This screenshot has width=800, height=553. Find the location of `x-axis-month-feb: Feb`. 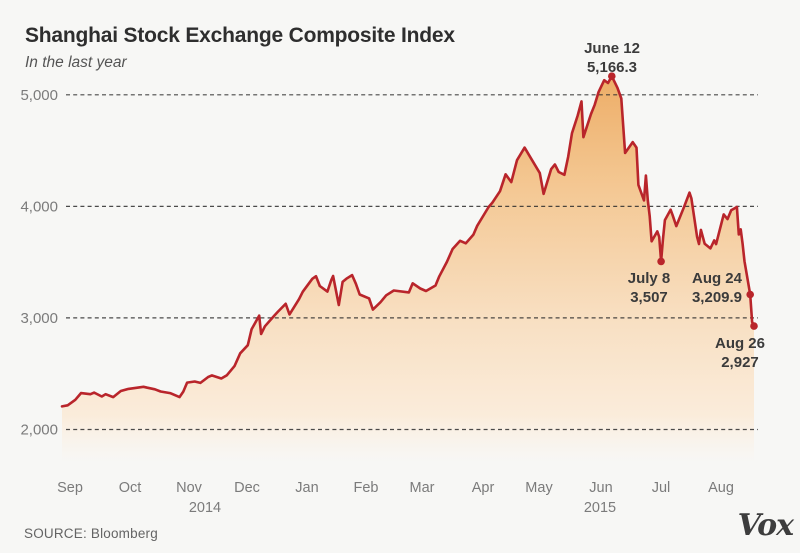

x-axis-month-feb: Feb is located at coordinates (366, 488).